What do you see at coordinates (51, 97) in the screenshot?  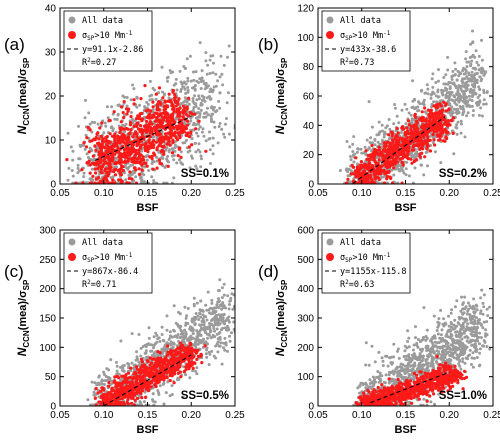 I see `y-tick-label: 20` at bounding box center [51, 97].